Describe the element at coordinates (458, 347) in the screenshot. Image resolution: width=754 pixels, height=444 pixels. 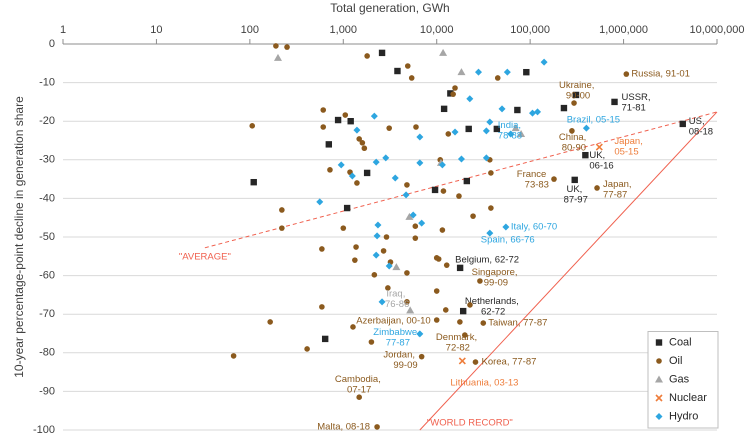
I see `label-line: 72-82` at that location.